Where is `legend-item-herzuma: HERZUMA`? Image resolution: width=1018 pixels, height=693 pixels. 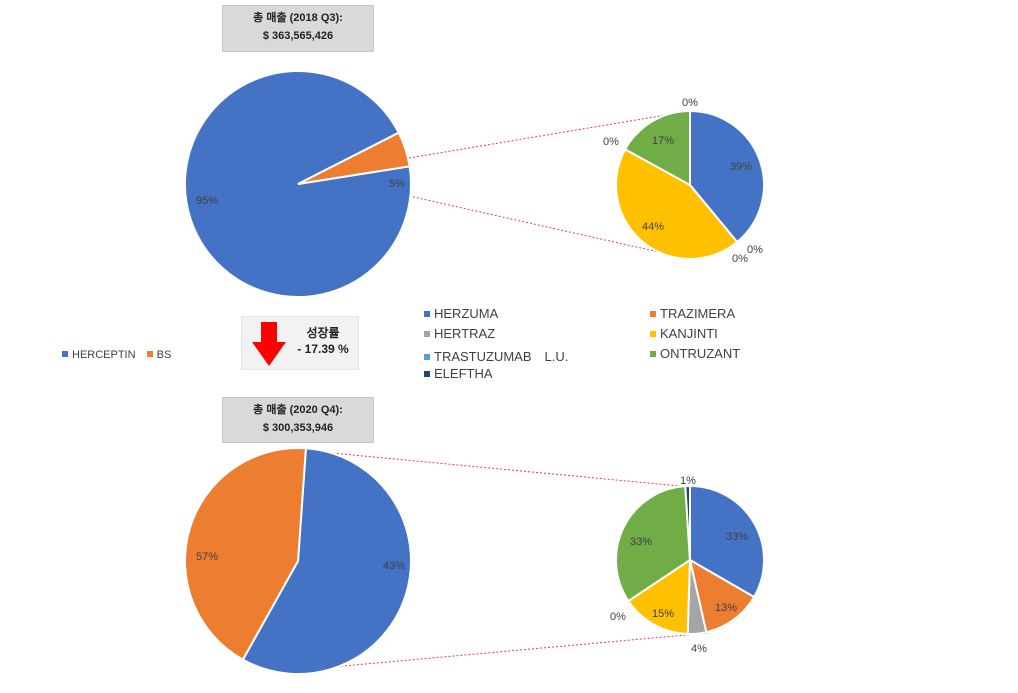
legend-item-herzuma: HERZUMA is located at coordinates (461, 313).